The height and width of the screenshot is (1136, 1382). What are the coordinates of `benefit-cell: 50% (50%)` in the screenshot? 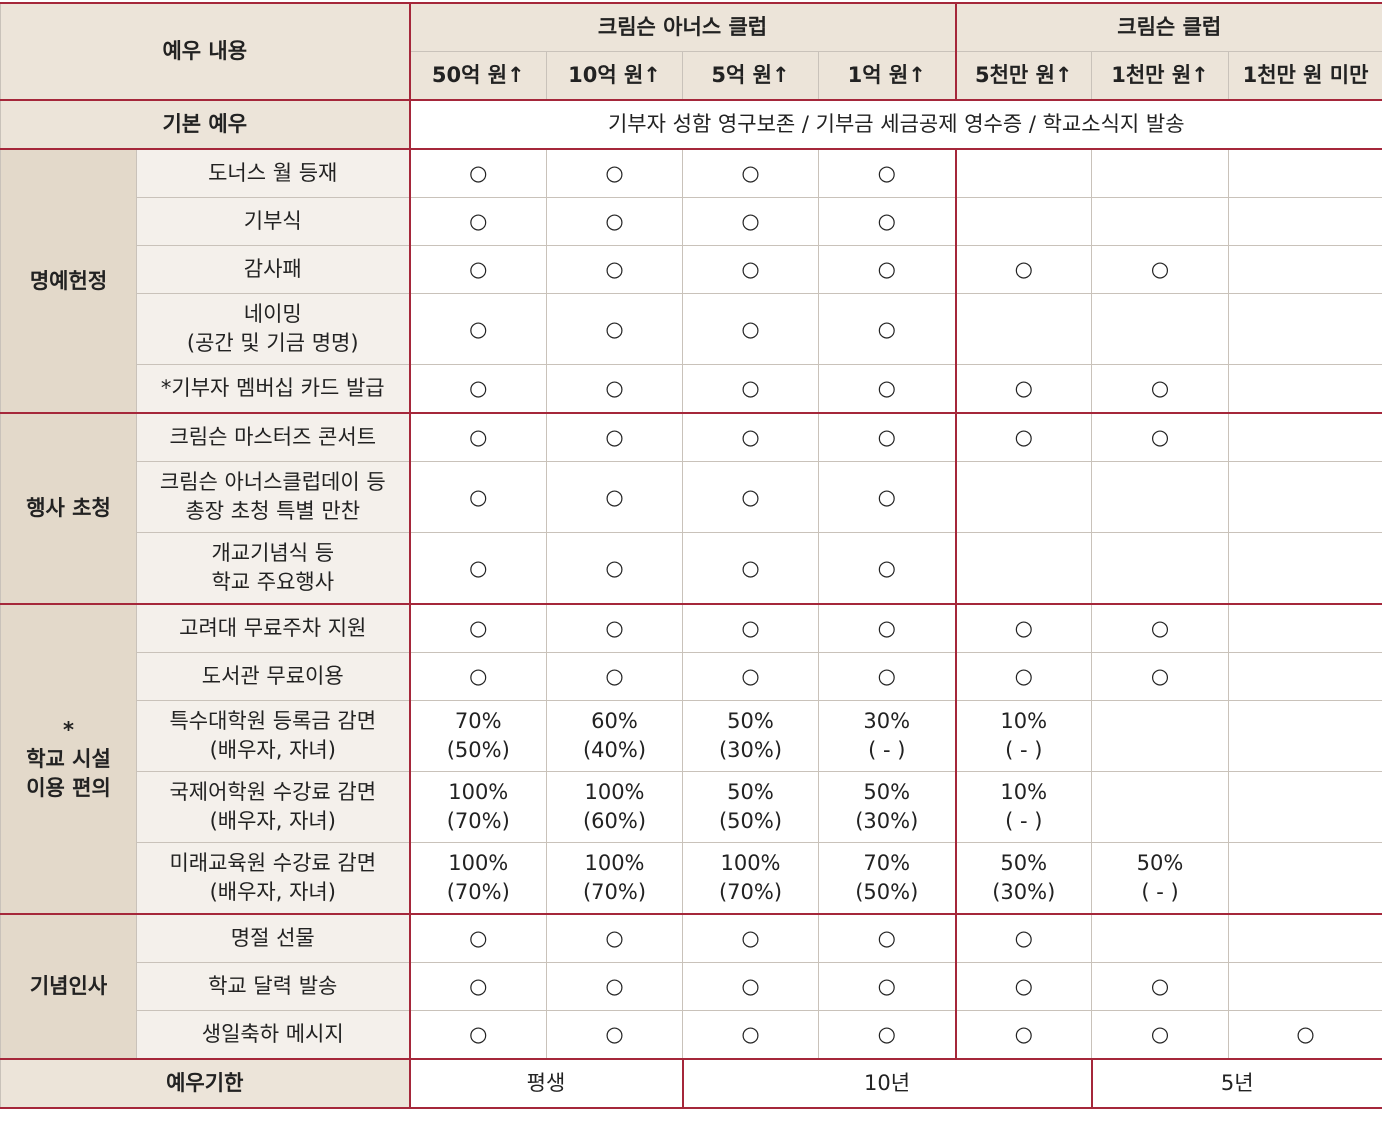 It's located at (751, 807).